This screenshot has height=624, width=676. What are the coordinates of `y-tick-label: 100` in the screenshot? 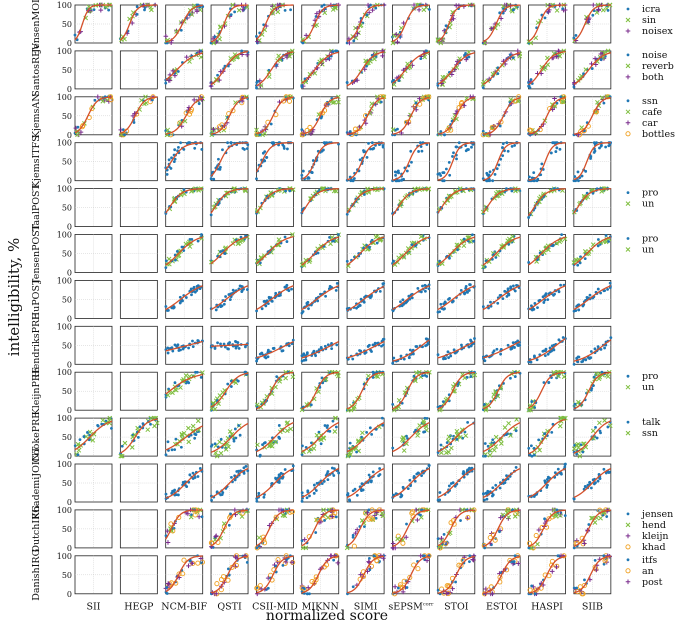 It's located at (64, 51).